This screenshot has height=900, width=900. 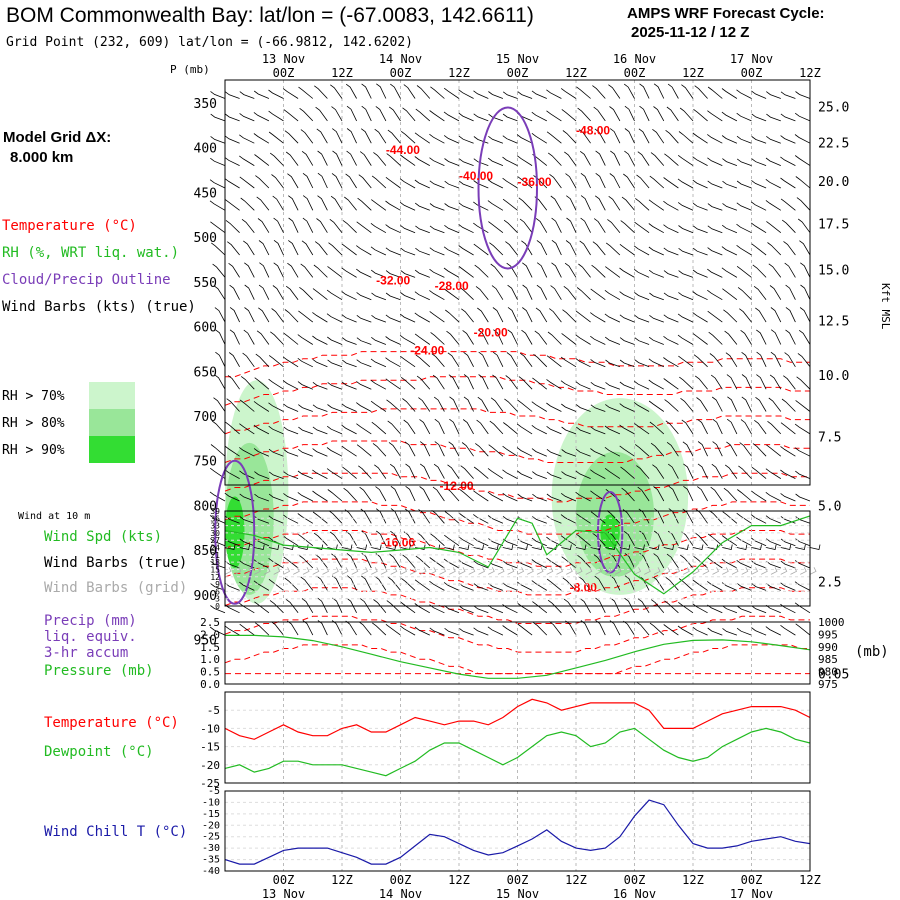 I want to click on pressure-tick-label: 400, so click(x=205, y=149).